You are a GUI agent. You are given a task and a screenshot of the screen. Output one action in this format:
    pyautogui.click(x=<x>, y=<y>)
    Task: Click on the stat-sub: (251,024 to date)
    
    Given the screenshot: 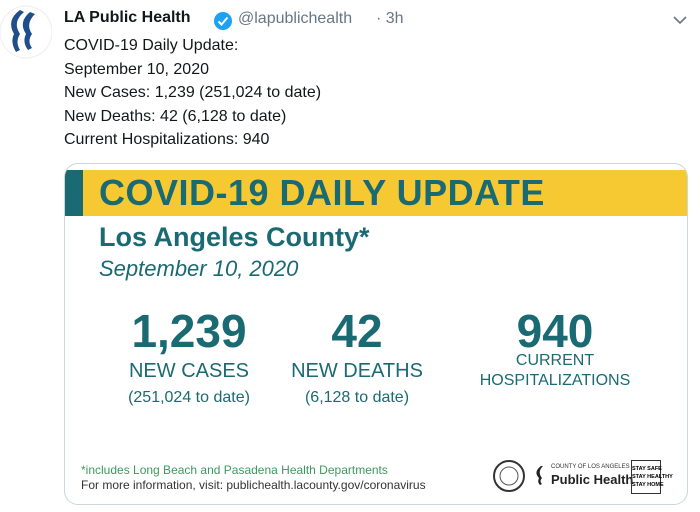 What is the action you would take?
    pyautogui.click(x=189, y=397)
    